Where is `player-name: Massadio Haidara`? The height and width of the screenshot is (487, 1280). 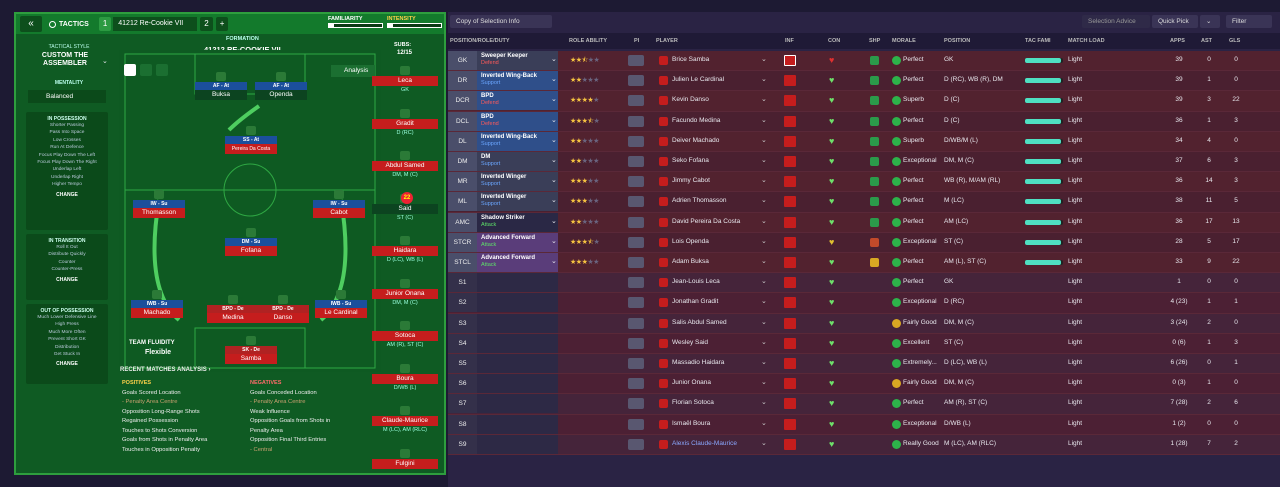
player-name: Massadio Haidara is located at coordinates (698, 362).